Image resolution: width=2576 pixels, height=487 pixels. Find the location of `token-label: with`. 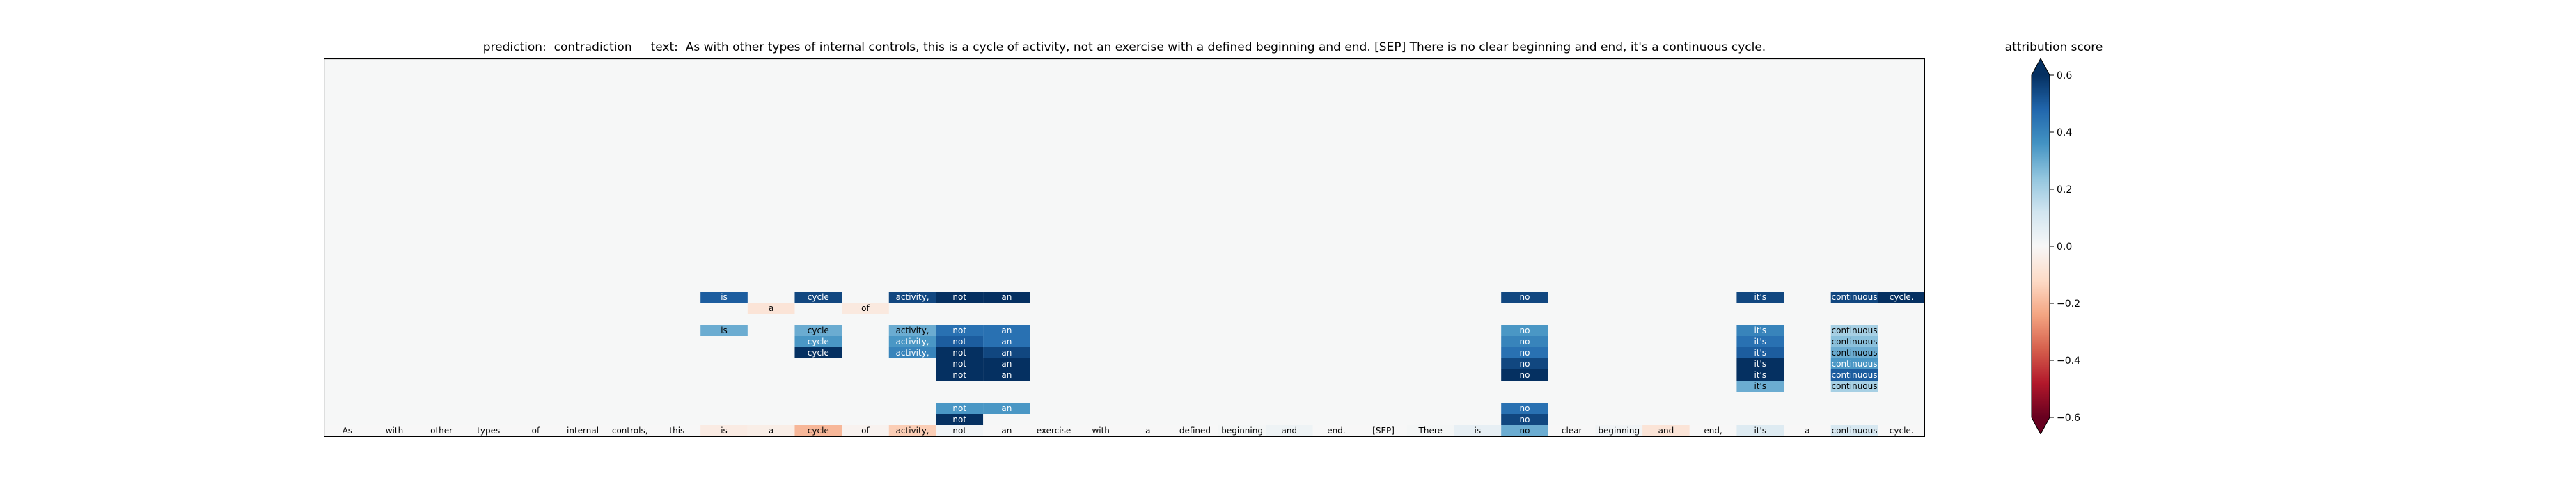

token-label: with is located at coordinates (394, 431).